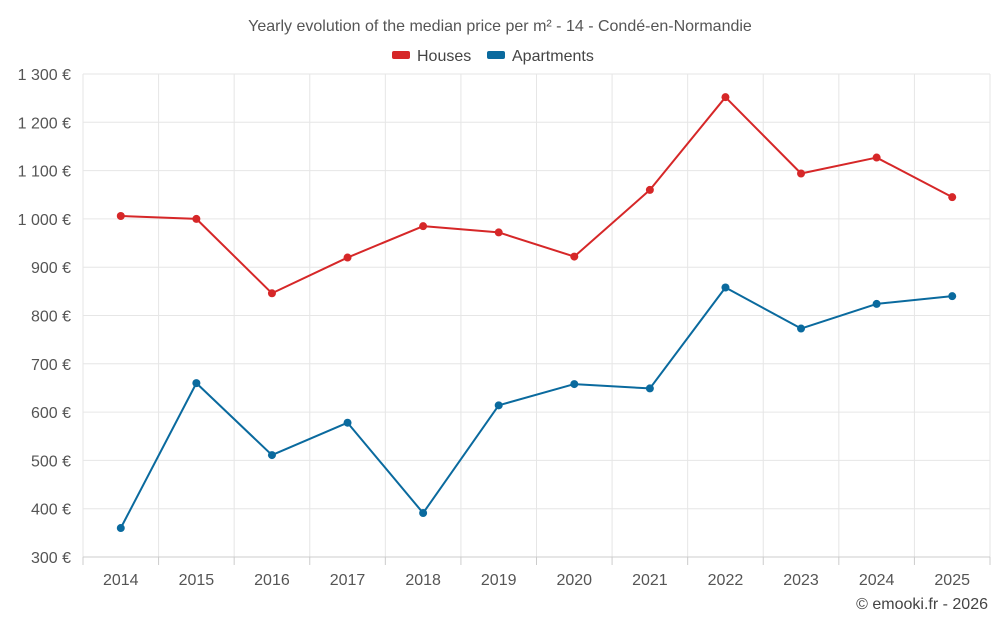 This screenshot has width=1000, height=625. Describe the element at coordinates (44, 123) in the screenshot. I see `y-tick-label: 1 200 €` at that location.